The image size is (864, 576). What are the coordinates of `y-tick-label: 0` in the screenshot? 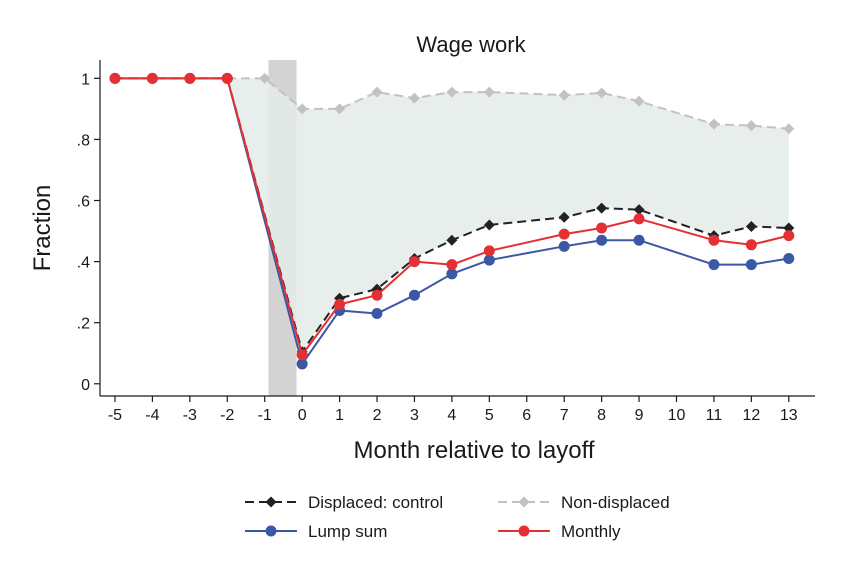 It's located at (85, 385).